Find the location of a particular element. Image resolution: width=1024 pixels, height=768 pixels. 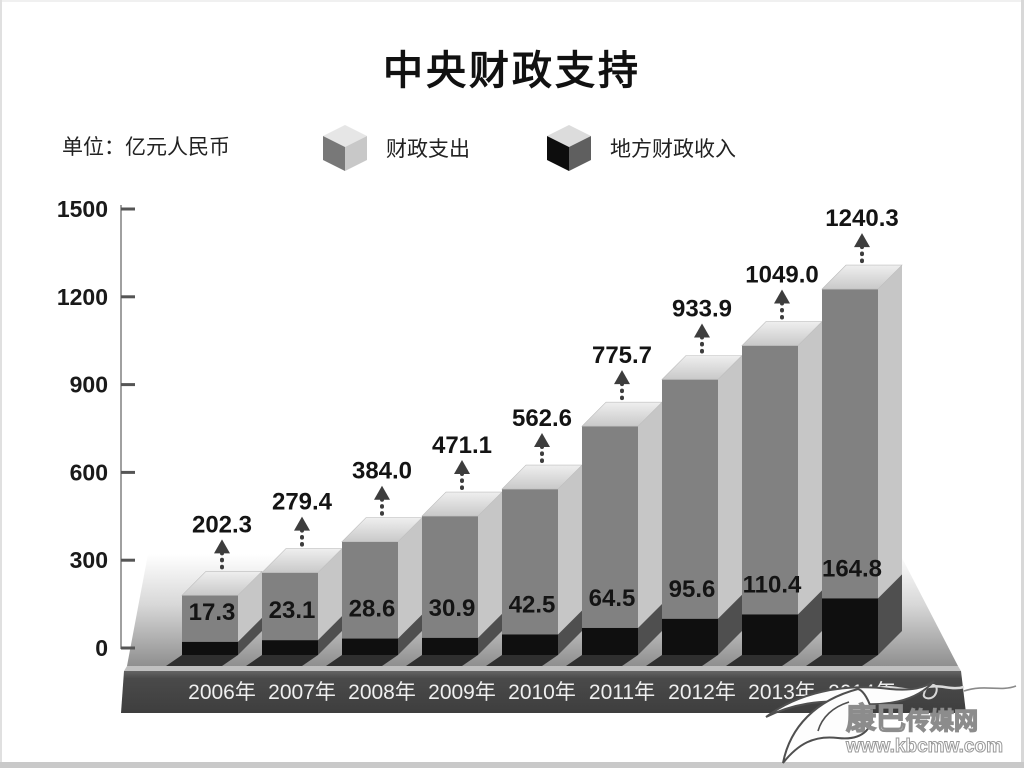

bar-revenue-label: 64.5 is located at coordinates (612, 598).